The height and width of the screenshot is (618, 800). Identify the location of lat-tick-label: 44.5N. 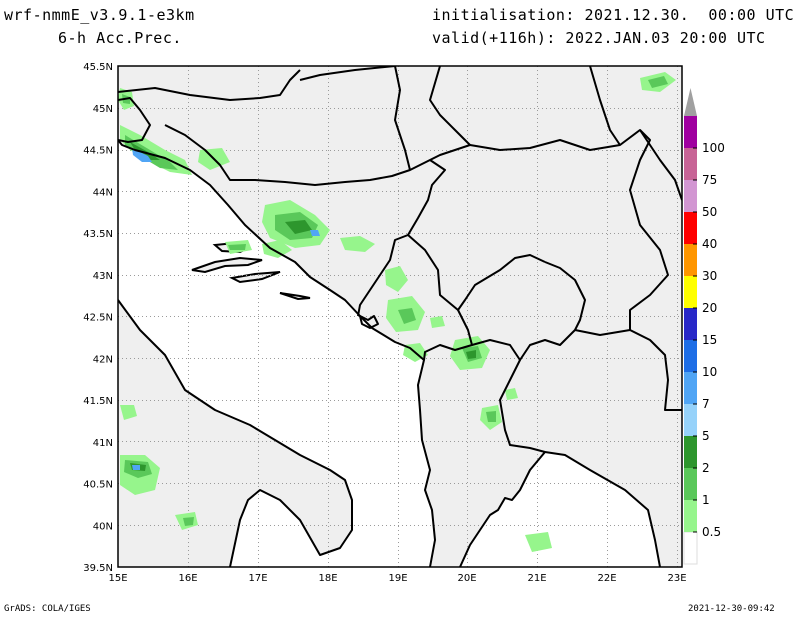
(98, 151).